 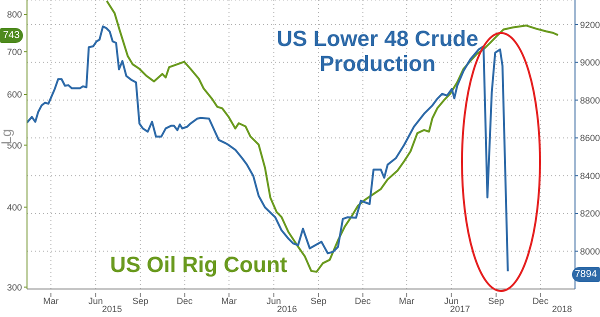 I want to click on text: 2015, so click(x=112, y=309).